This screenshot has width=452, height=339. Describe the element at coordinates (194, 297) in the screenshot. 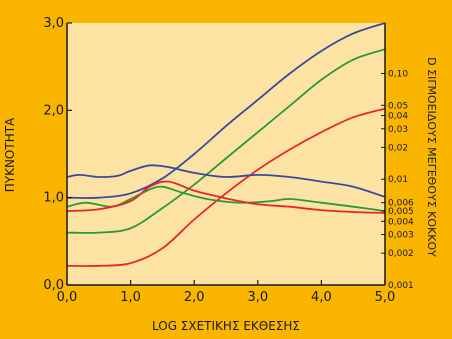

I see `x-tick-label: 2,0` at that location.